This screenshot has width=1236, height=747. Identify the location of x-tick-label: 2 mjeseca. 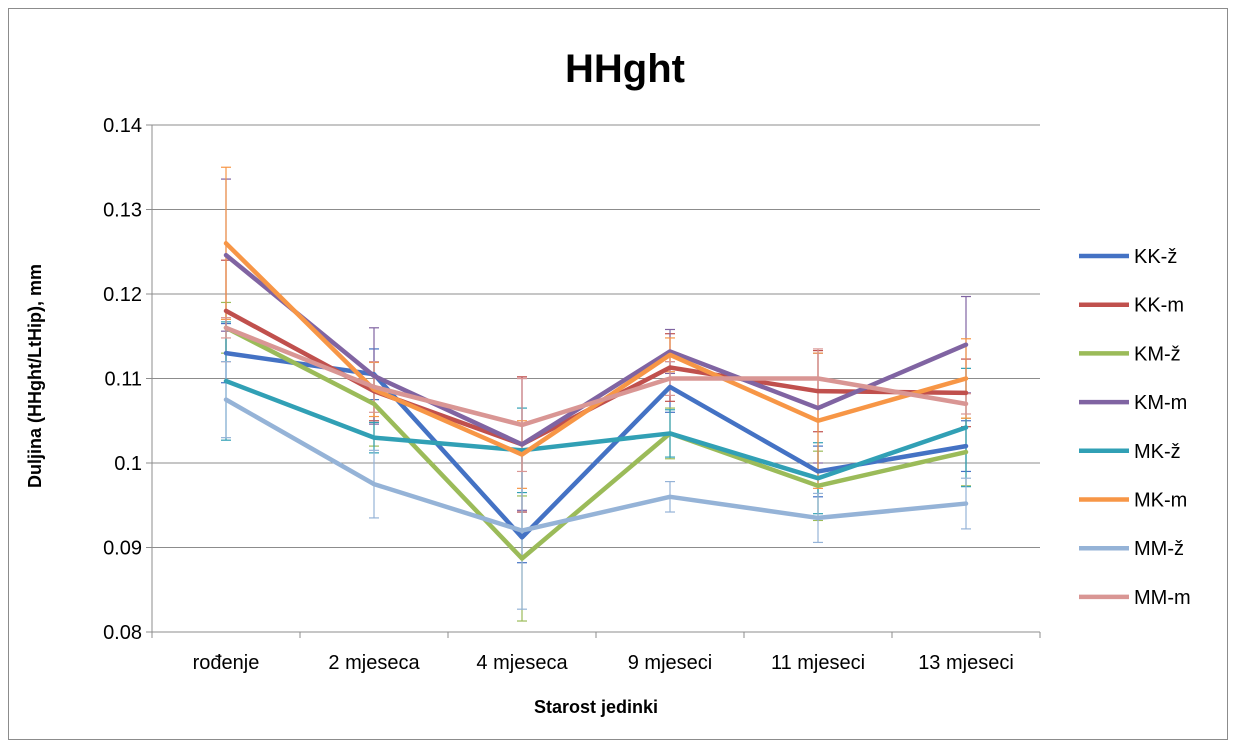
(374, 663).